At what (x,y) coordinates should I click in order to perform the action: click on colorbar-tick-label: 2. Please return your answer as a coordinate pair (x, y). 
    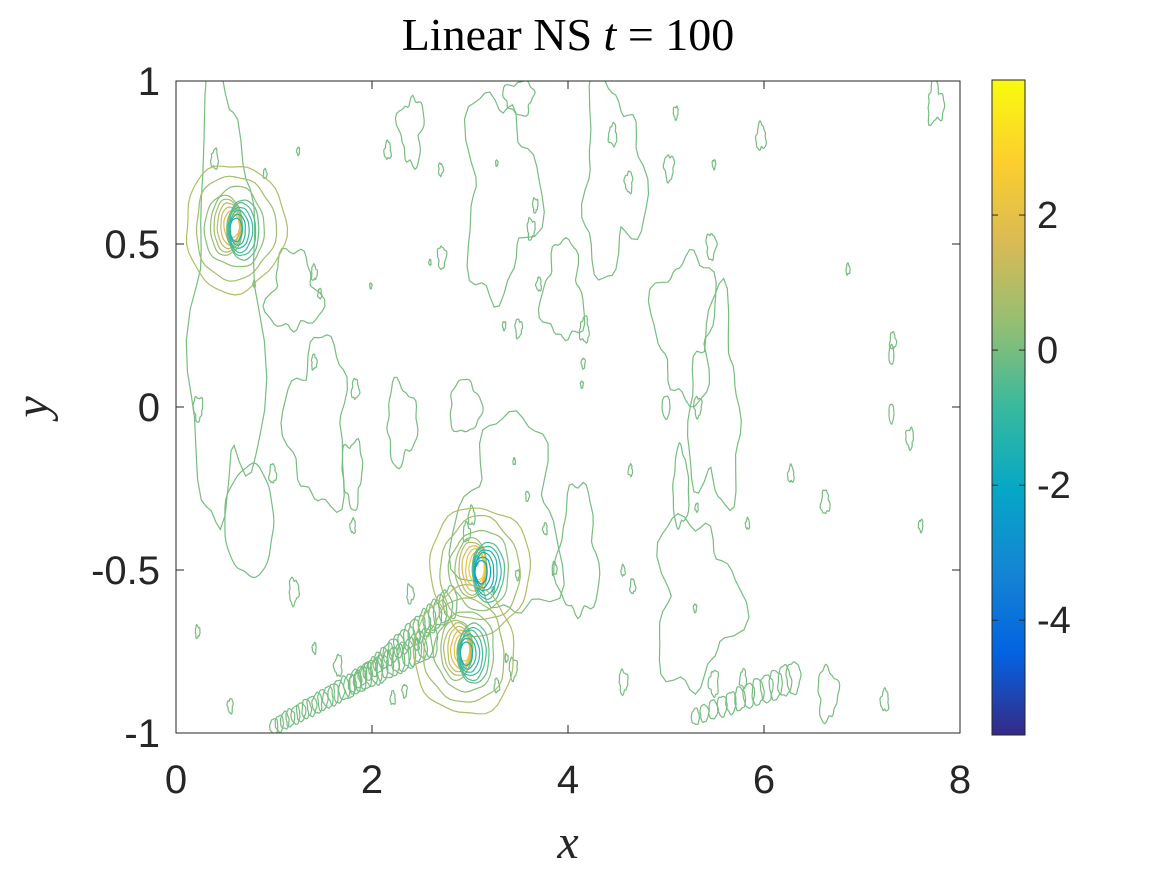
    Looking at the image, I should click on (1047, 216).